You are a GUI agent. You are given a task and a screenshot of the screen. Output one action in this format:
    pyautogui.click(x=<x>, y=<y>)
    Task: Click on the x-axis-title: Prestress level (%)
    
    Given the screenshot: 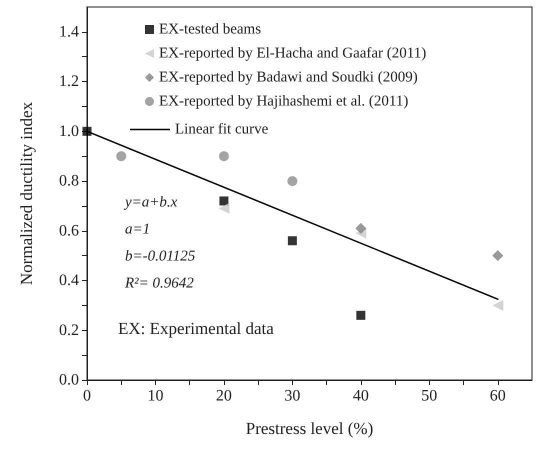 What is the action you would take?
    pyautogui.click(x=310, y=428)
    